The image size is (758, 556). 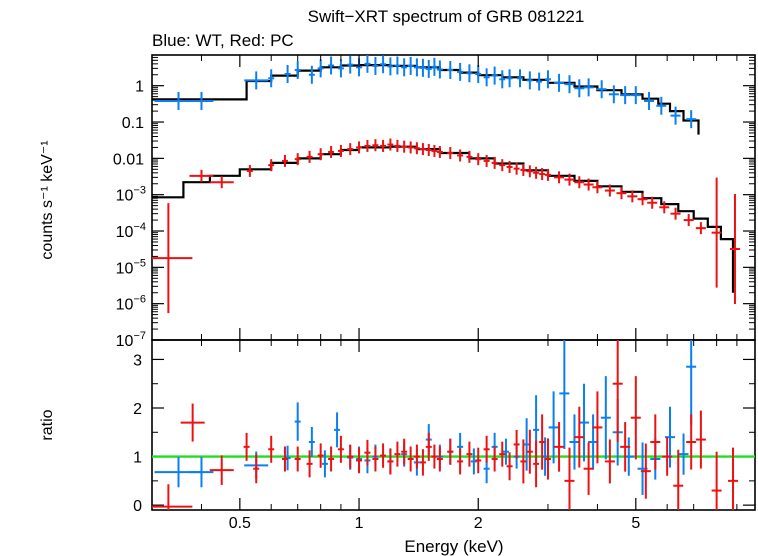 I want to click on y-tick-label: 1, so click(x=139, y=87).